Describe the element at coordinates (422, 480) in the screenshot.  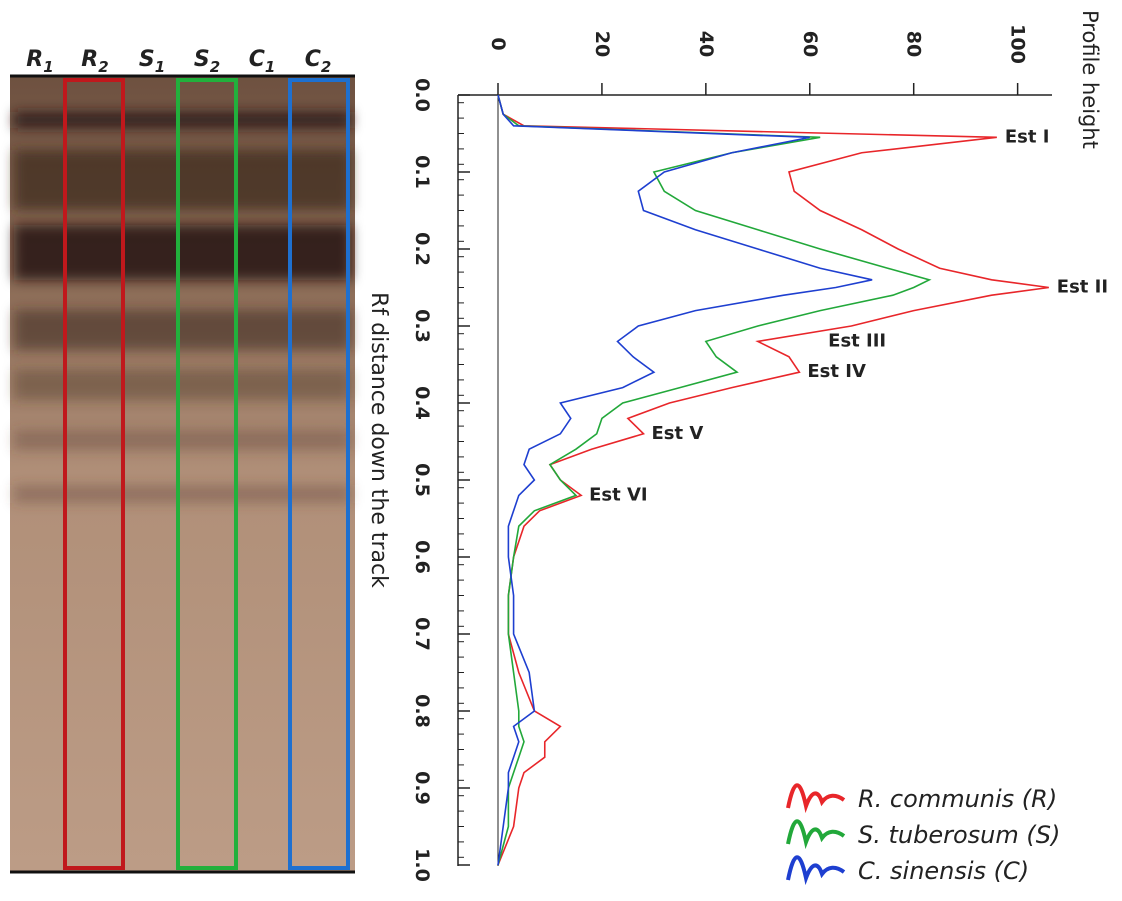
I see `x-tick-label: 0.5` at that location.